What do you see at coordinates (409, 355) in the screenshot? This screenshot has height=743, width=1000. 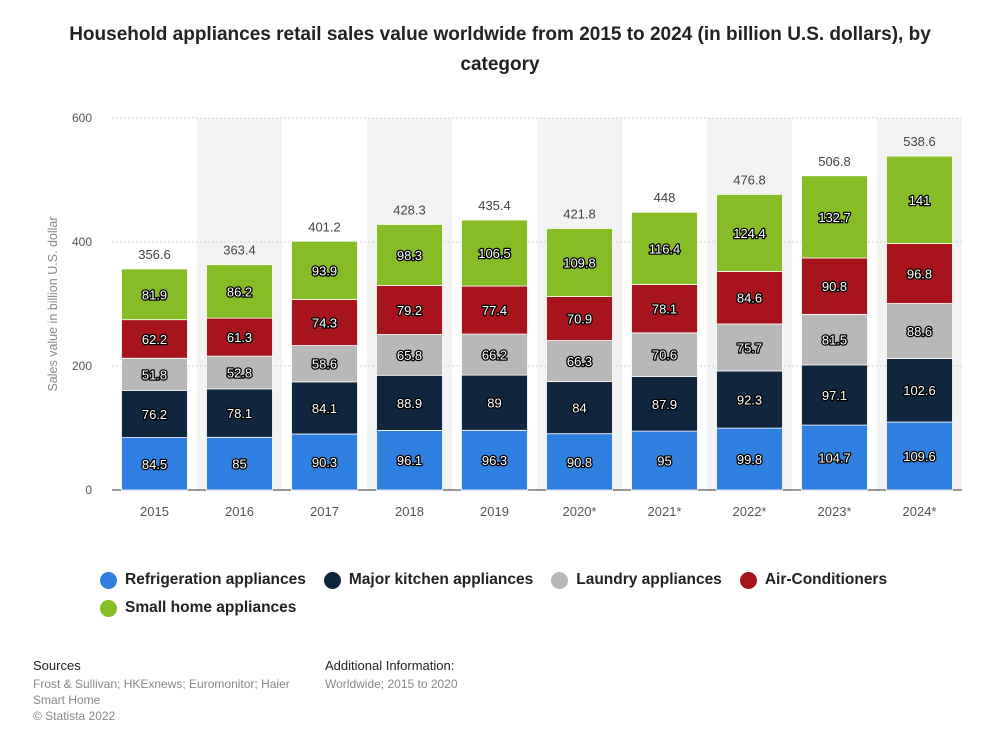 I see `data-label: 65.8` at bounding box center [409, 355].